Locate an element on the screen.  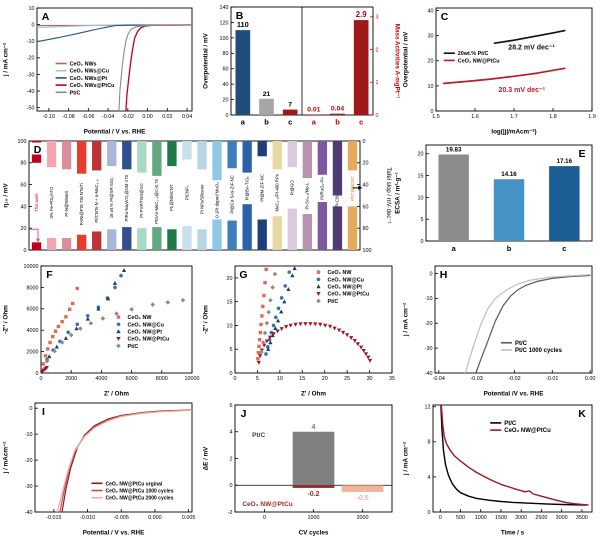
svg-text: -30 is located at coordinates (29, 487).